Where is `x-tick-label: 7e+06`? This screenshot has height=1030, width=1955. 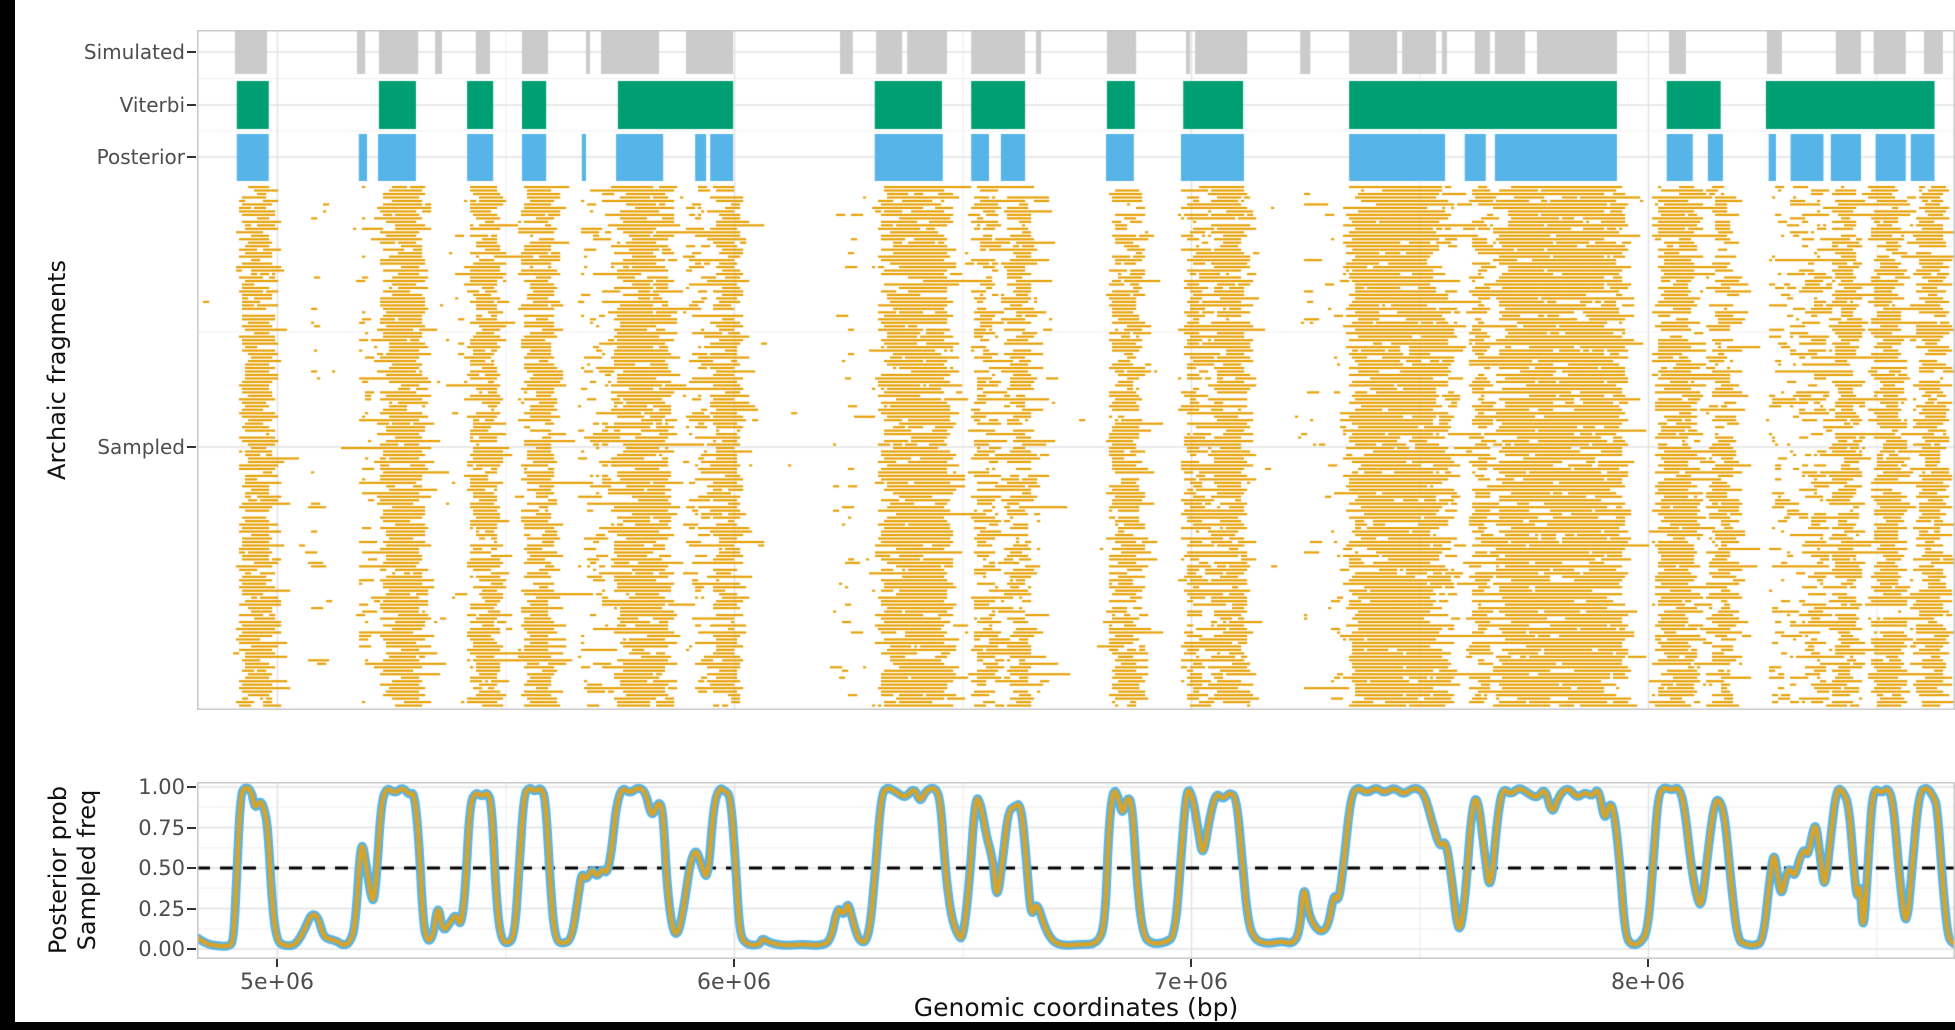
x-tick-label: 7e+06 is located at coordinates (1191, 982).